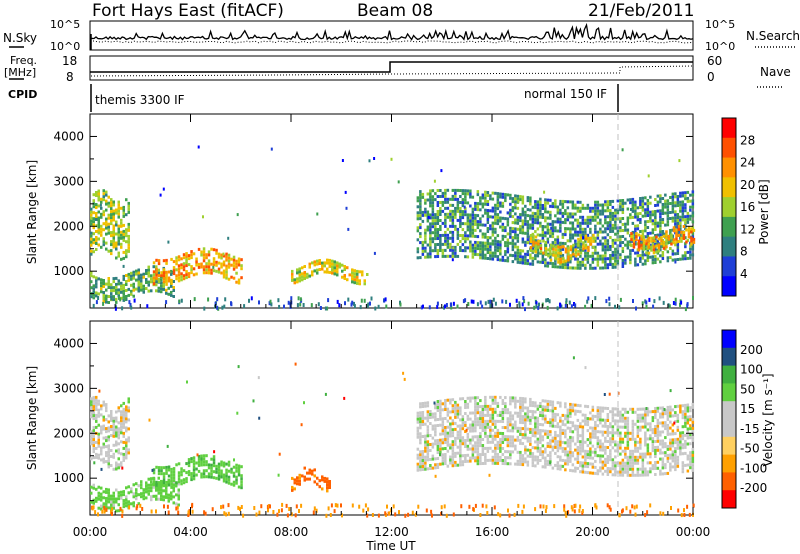 The width and height of the screenshot is (800, 554). What do you see at coordinates (32, 212) in the screenshot?
I see `power-ylabel: Slant Range [km]` at bounding box center [32, 212].